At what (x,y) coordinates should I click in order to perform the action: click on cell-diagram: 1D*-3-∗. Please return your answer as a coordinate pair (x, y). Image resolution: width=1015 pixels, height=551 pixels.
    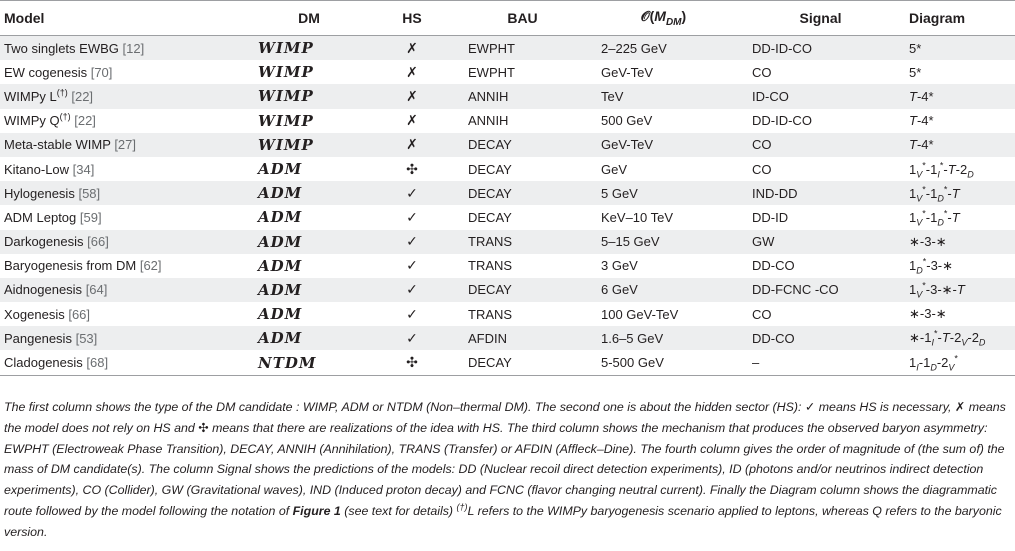
    Looking at the image, I should click on (959, 265).